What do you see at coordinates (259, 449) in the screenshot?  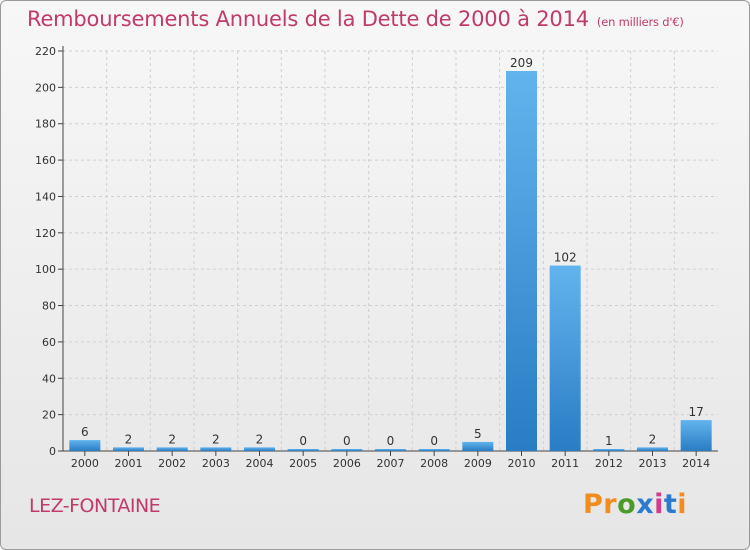 I see `bar-2004` at bounding box center [259, 449].